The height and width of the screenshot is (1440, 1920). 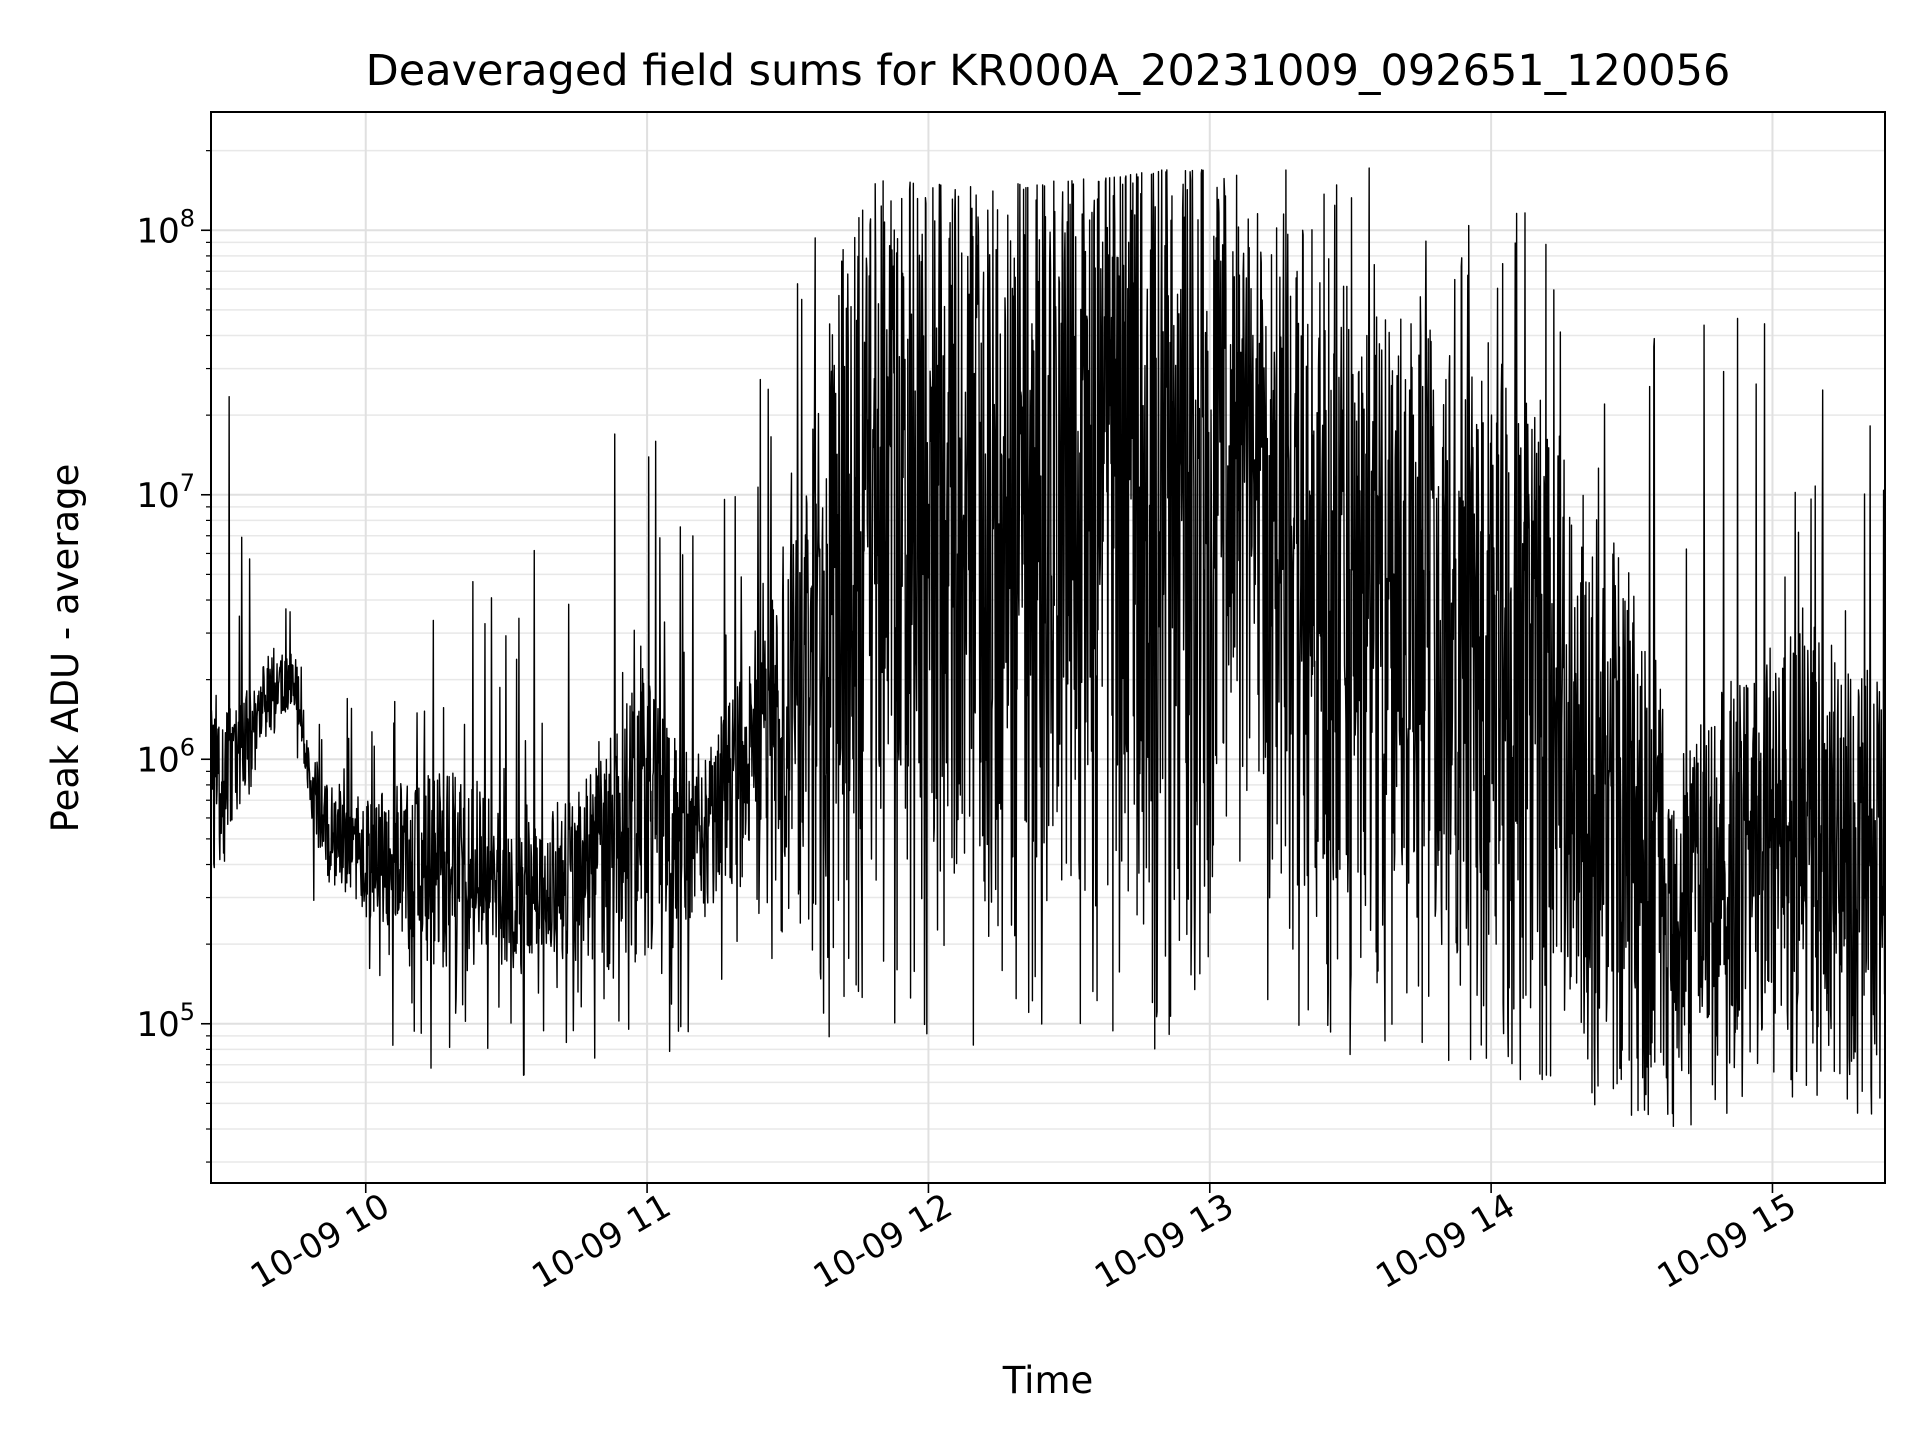 I want to click on y-tick-label: 10⁷, so click(x=165, y=492).